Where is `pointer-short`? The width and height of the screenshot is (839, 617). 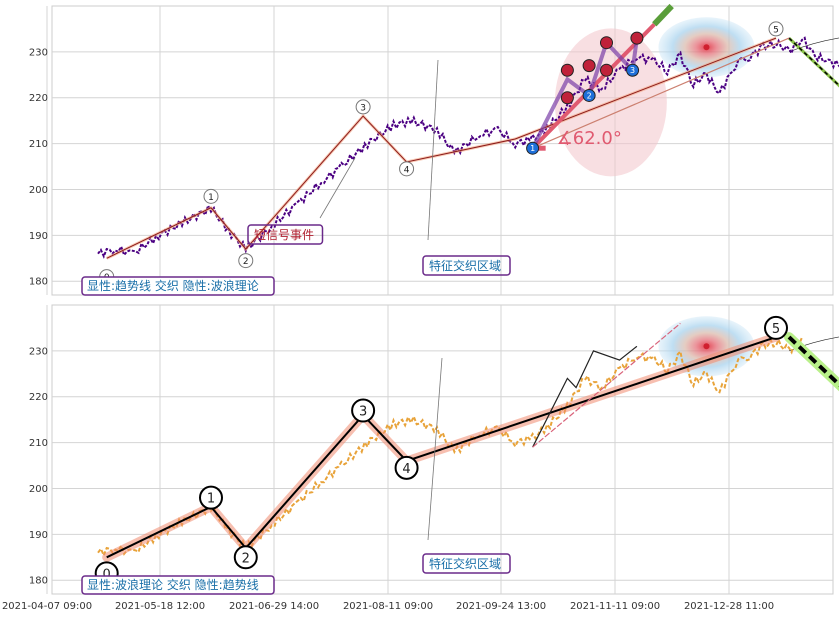 pointer-short is located at coordinates (337, 188).